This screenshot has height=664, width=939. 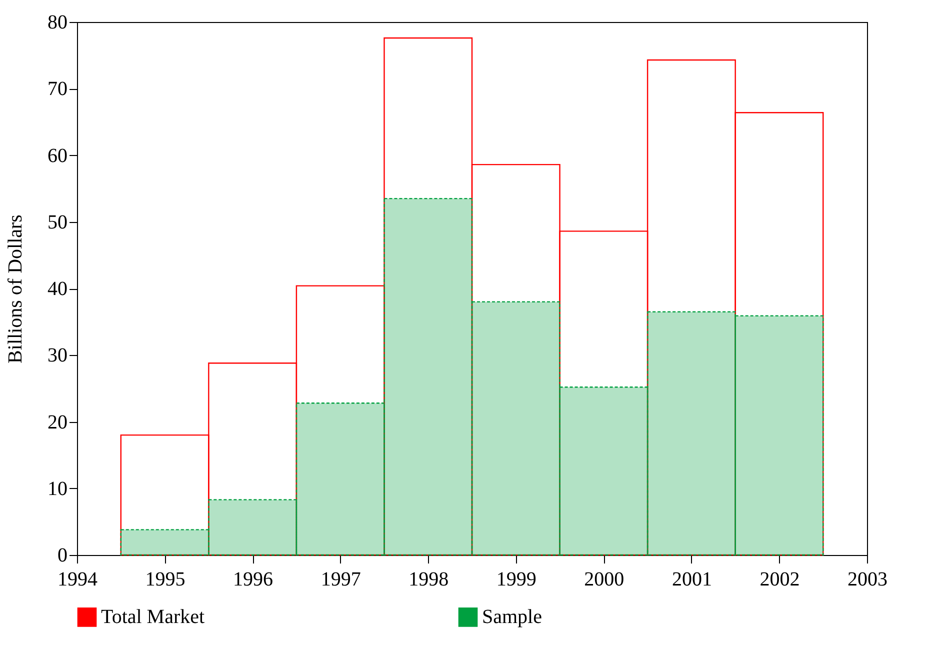 I want to click on x-tick-label: 2001, so click(x=692, y=579).